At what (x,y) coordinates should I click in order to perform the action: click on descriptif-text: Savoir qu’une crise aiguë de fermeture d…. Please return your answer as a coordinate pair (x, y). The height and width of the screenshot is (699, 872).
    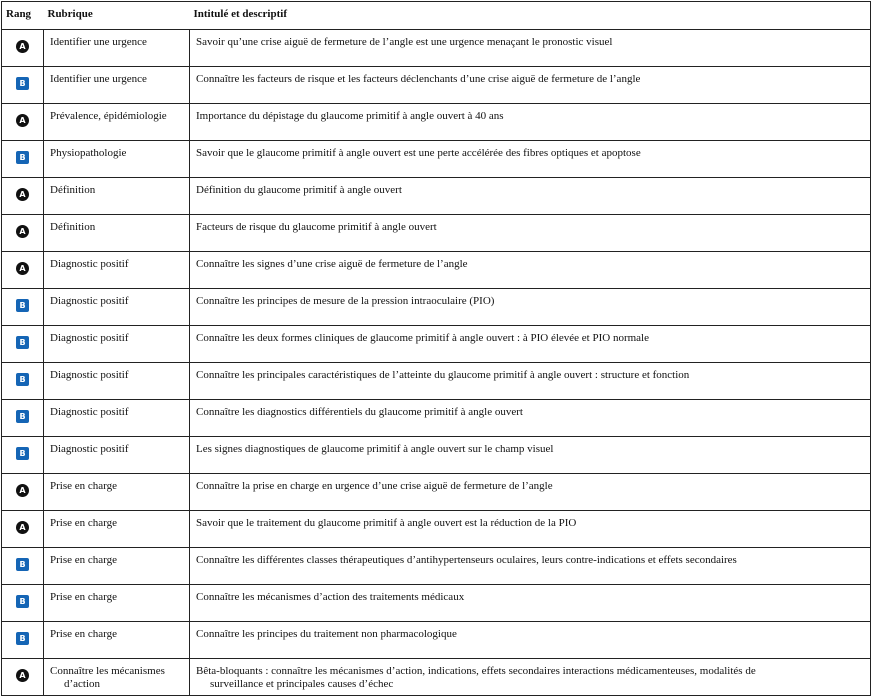
    Looking at the image, I should click on (404, 42).